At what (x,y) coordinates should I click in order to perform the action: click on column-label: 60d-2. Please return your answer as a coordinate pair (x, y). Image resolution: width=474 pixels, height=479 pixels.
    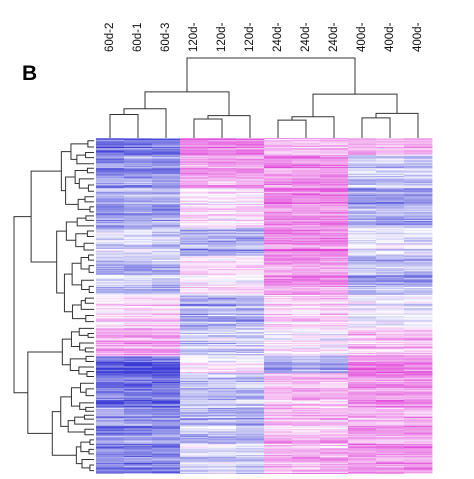
    Looking at the image, I should click on (110, 37).